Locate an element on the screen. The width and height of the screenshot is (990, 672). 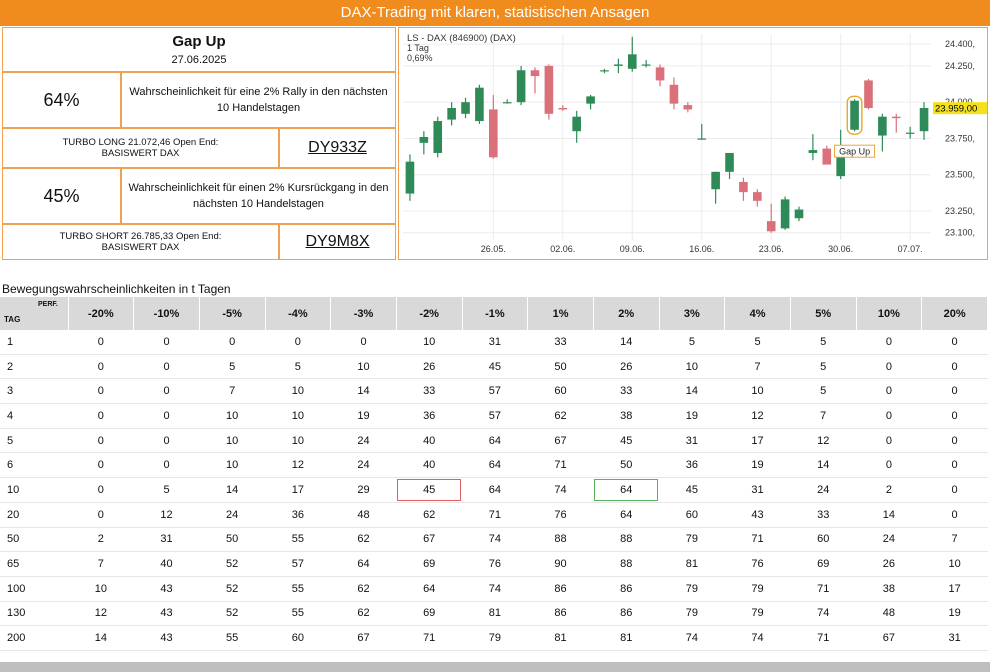
table-cell: 7 is located at coordinates (954, 540).